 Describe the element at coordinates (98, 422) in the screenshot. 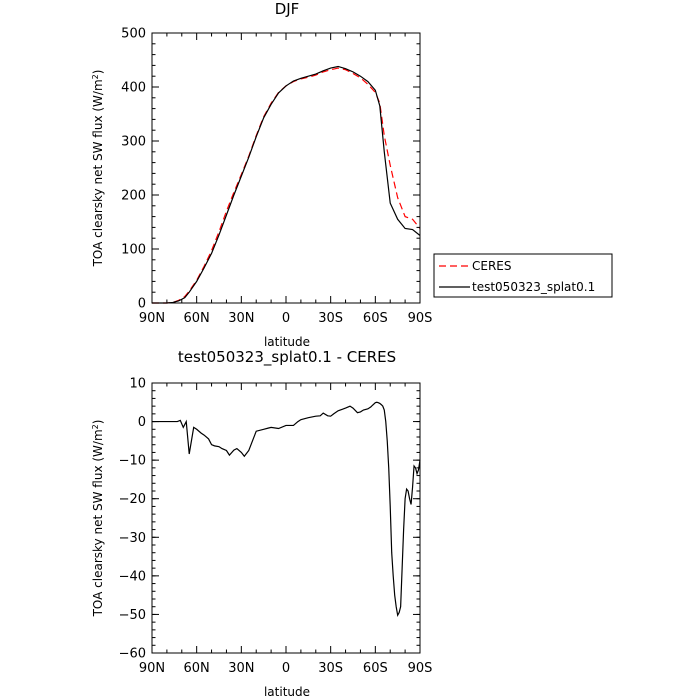

I see `ylabel-bottom-end: )` at that location.